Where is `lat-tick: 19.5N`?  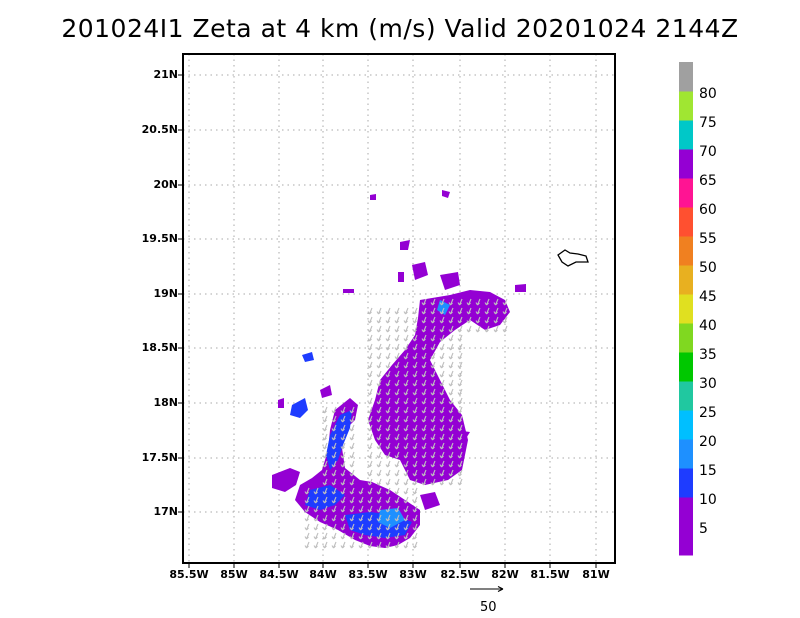 lat-tick: 19.5N is located at coordinates (160, 238).